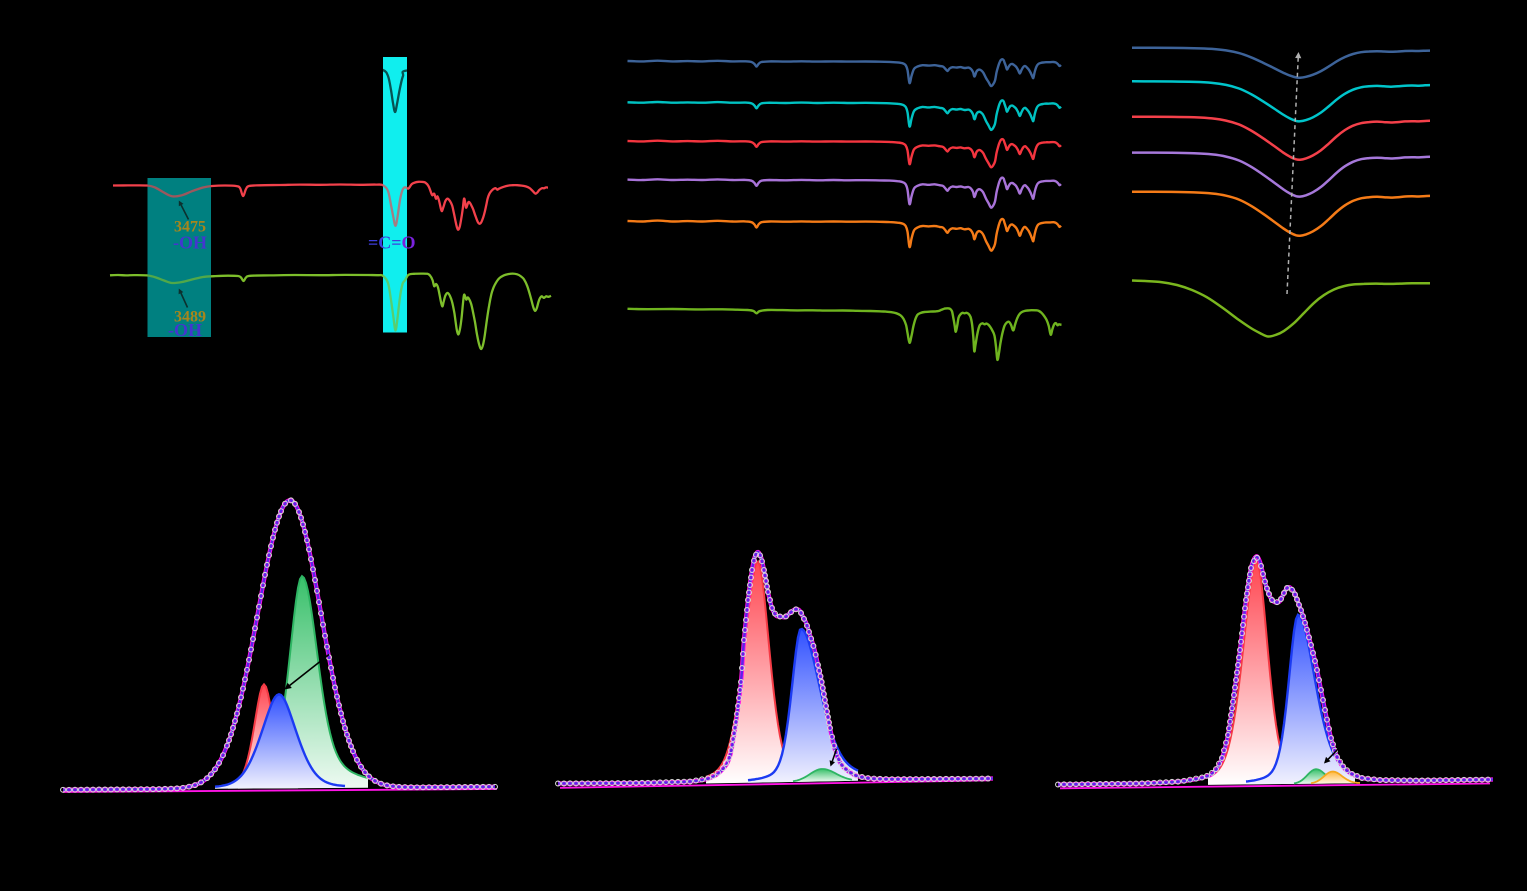  What do you see at coordinates (392, 243) in the screenshot?
I see `svg-text: =C=O` at bounding box center [392, 243].